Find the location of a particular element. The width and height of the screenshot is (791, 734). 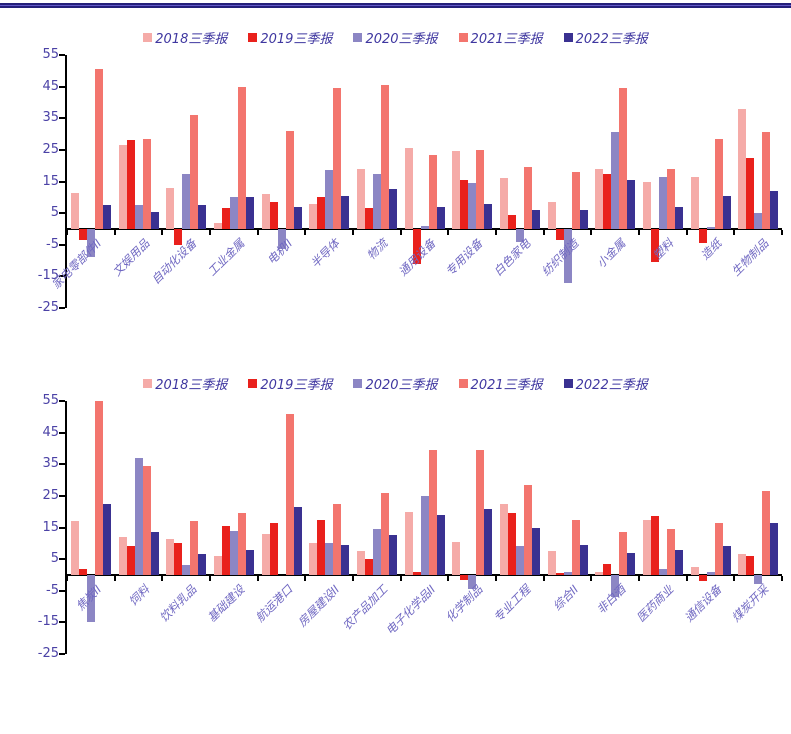

legend-item: 2020三季报 is located at coordinates (395, 37).